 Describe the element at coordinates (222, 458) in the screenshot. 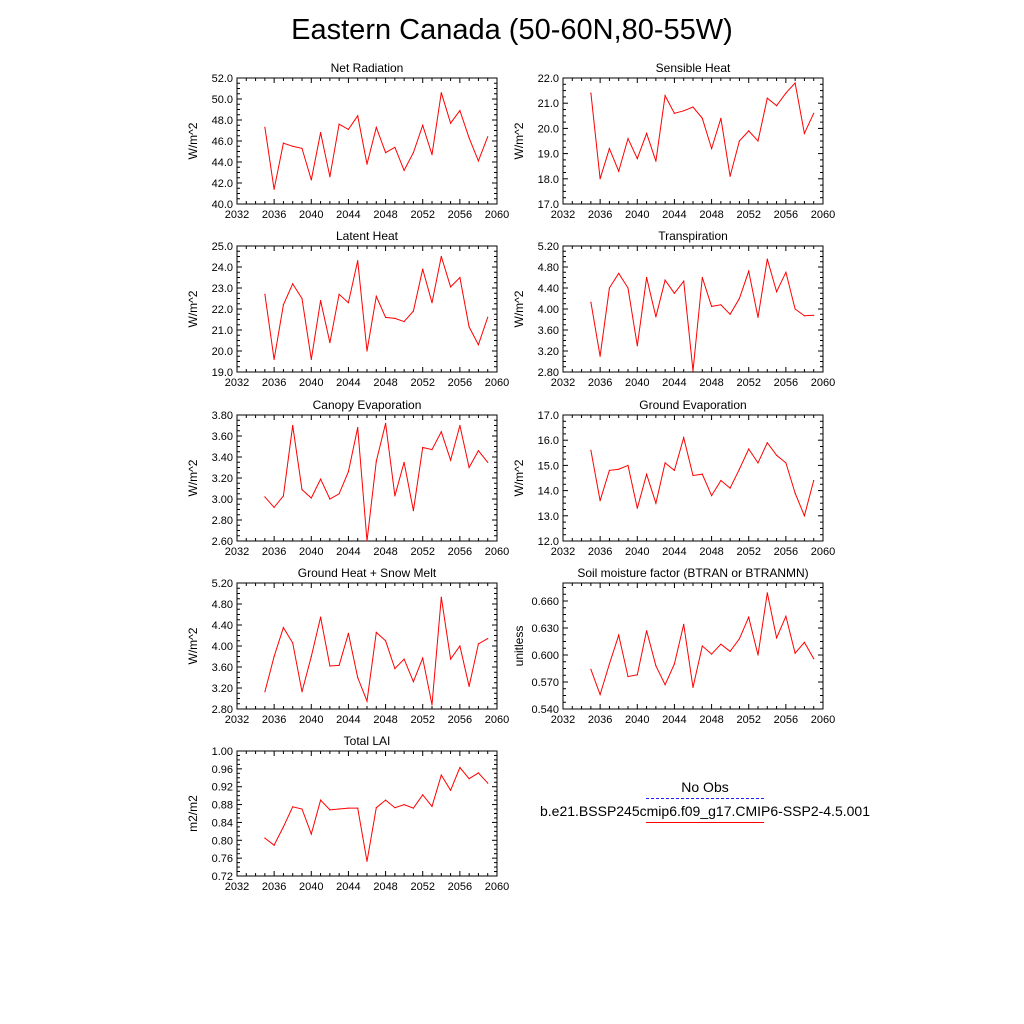

I see `y-tick-label: 3.40` at that location.